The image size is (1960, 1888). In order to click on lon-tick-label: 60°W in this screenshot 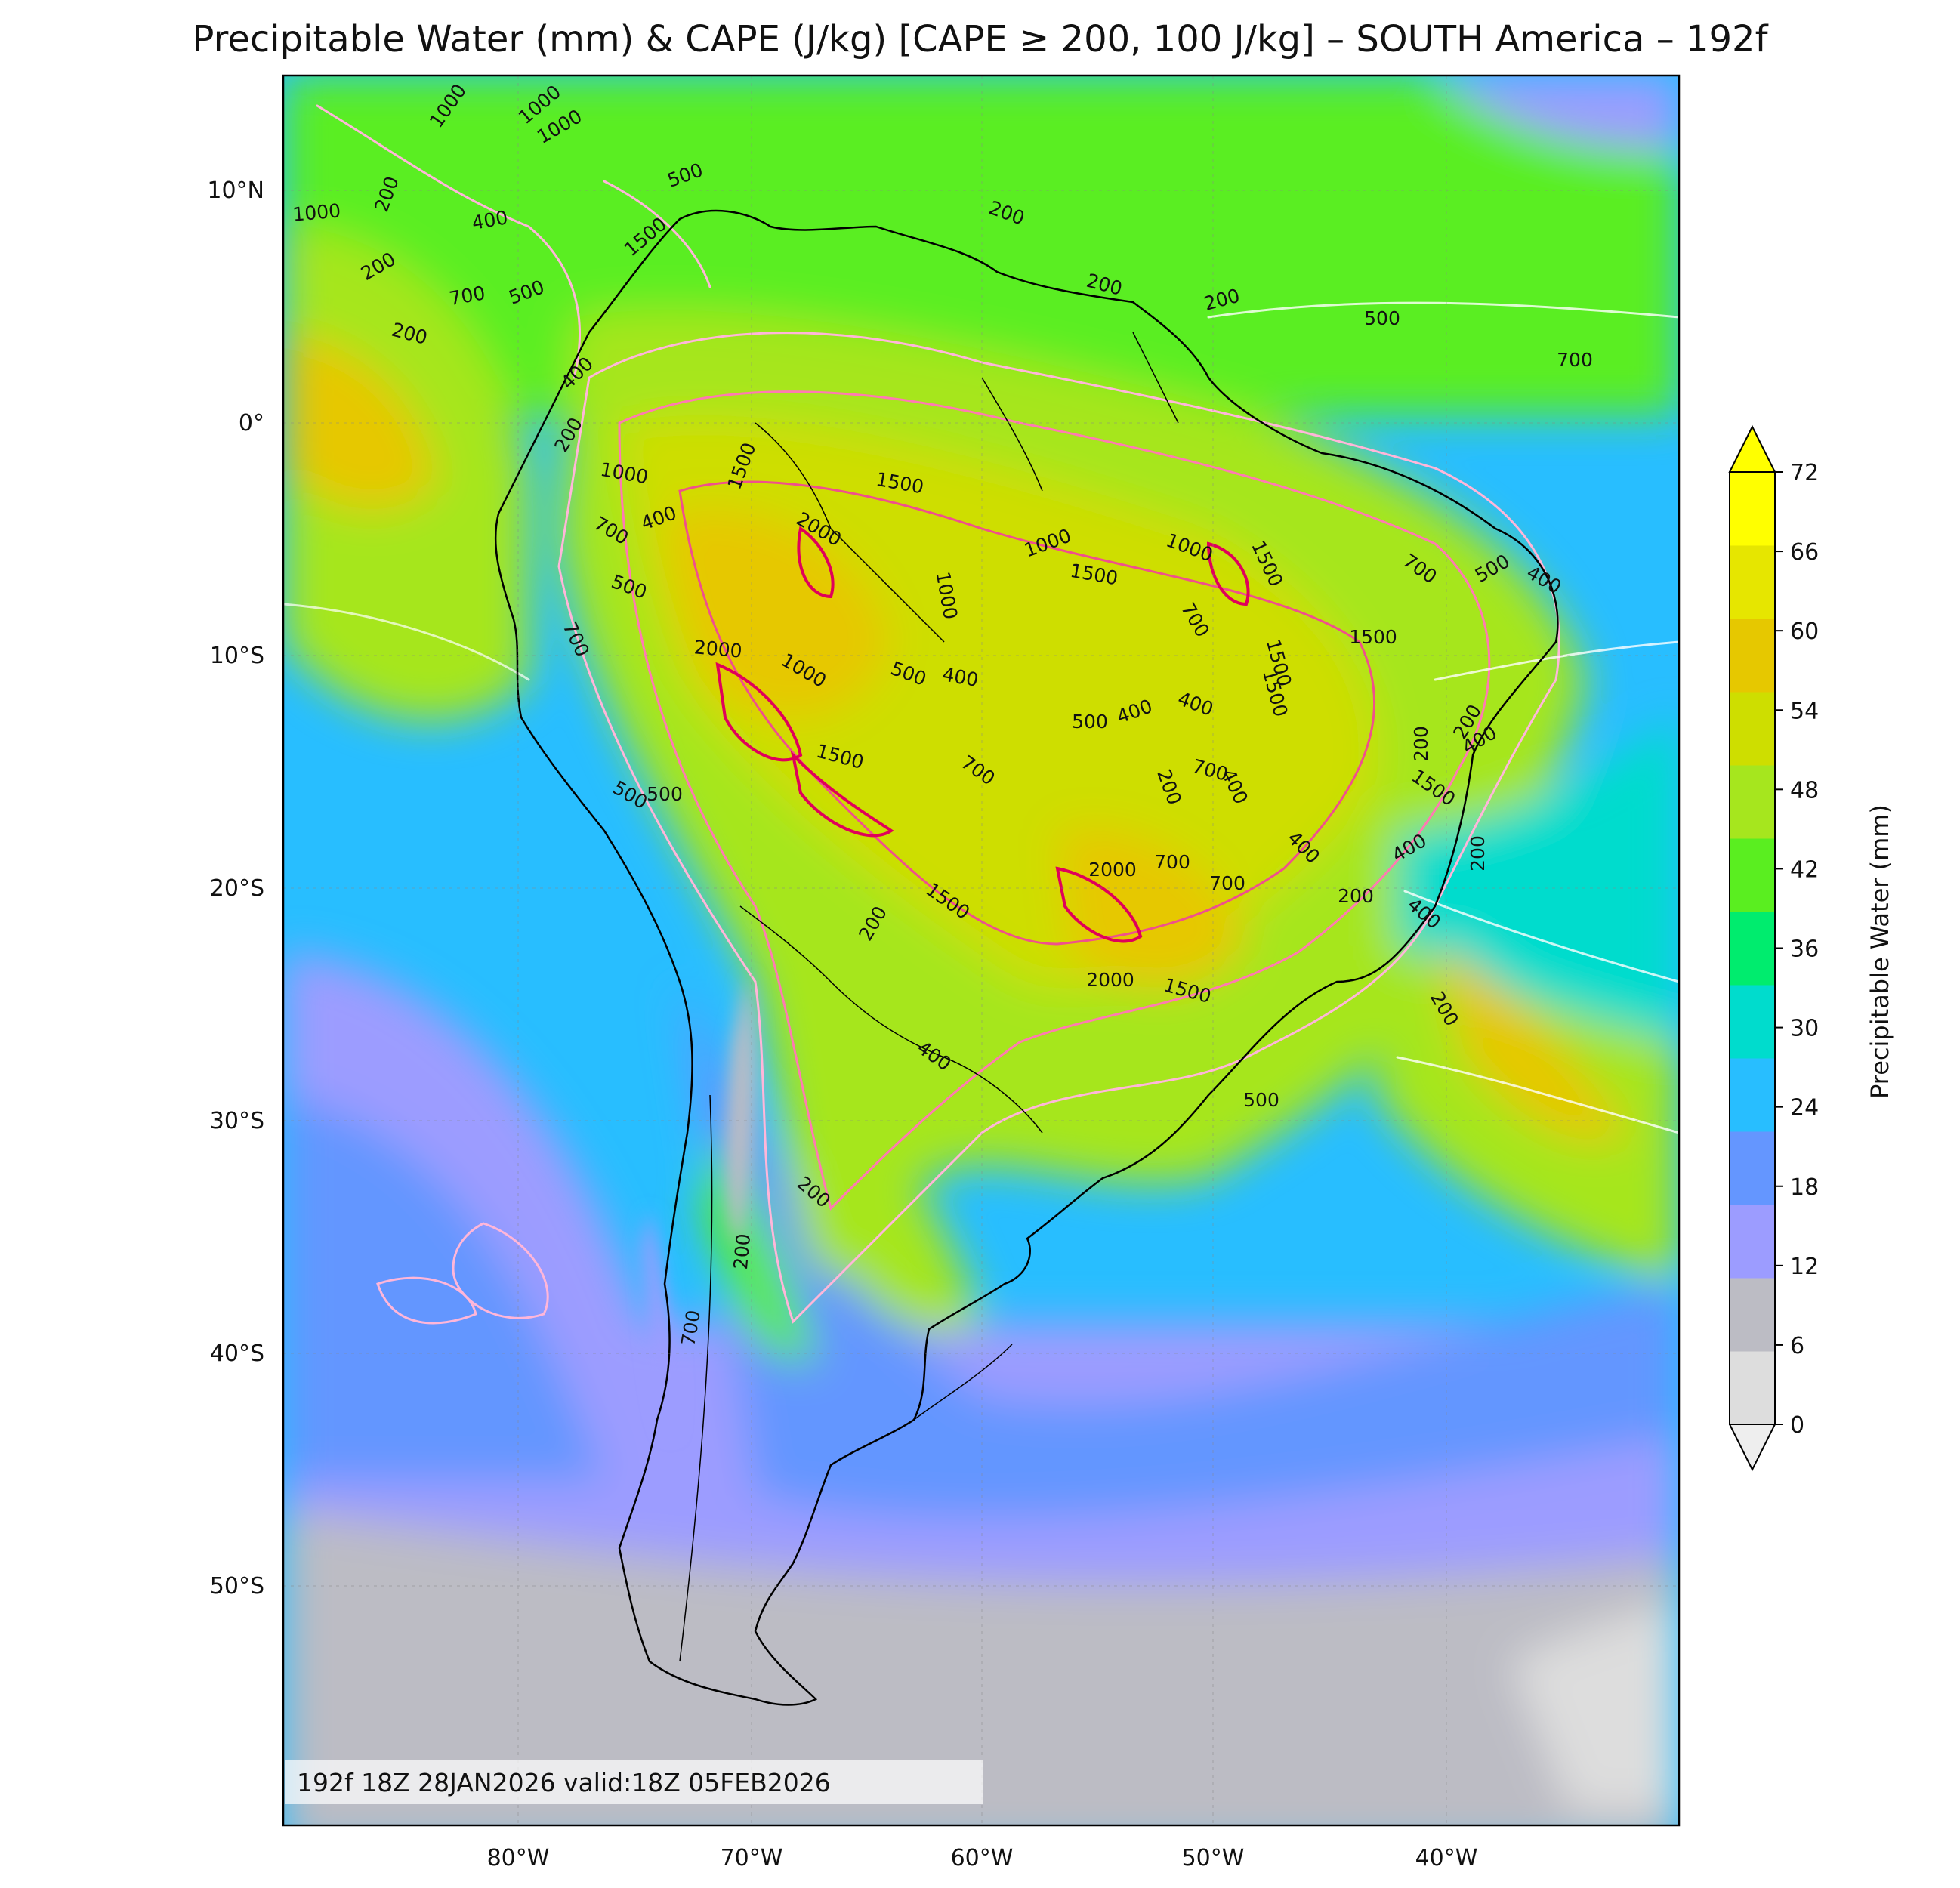, I will do `click(982, 1858)`.